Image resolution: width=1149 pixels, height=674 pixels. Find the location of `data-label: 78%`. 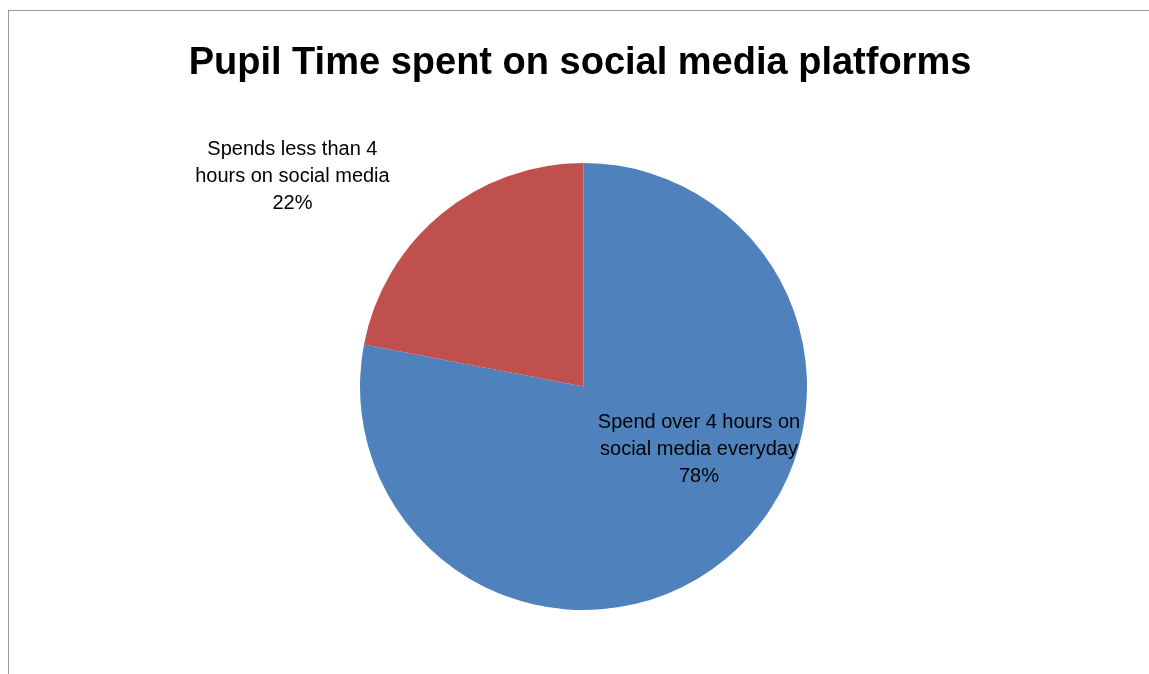

data-label: 78% is located at coordinates (699, 475).